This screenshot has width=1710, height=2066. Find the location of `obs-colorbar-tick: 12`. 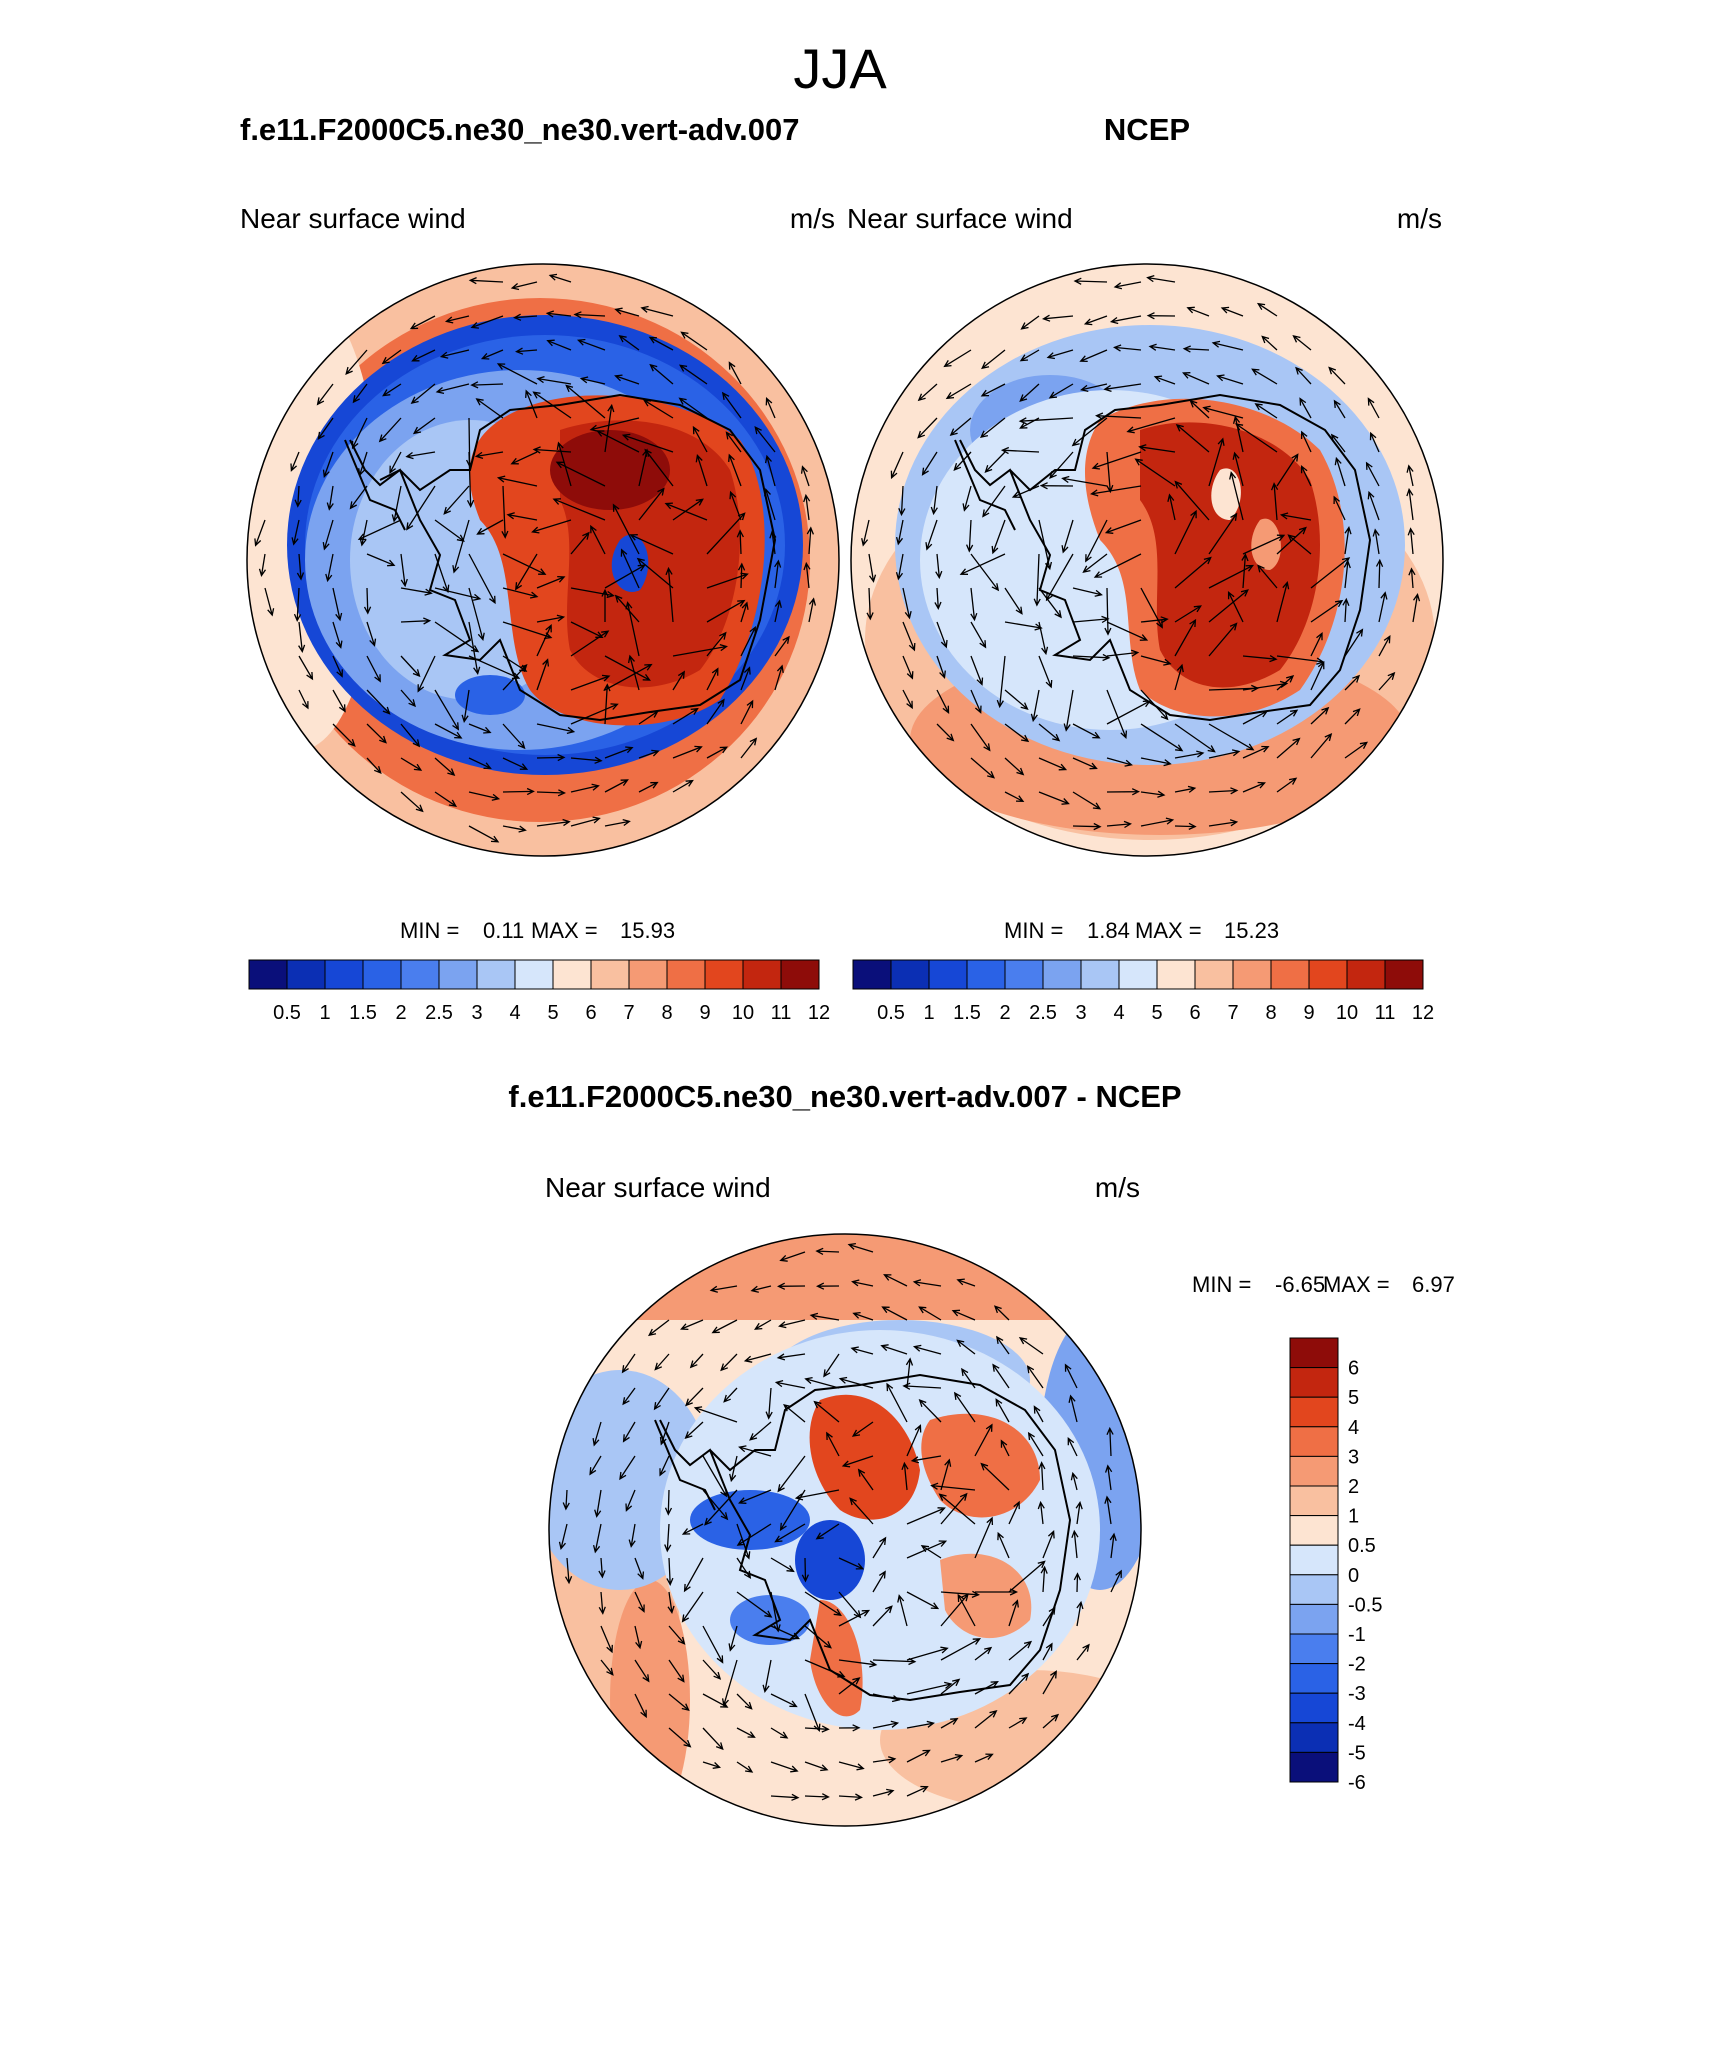

obs-colorbar-tick: 12 is located at coordinates (1423, 1013).